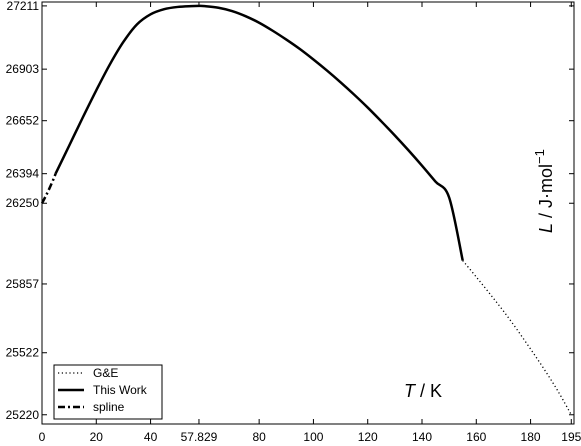 The image size is (581, 446). What do you see at coordinates (423, 391) in the screenshot?
I see `x-axis-title: T / K` at bounding box center [423, 391].